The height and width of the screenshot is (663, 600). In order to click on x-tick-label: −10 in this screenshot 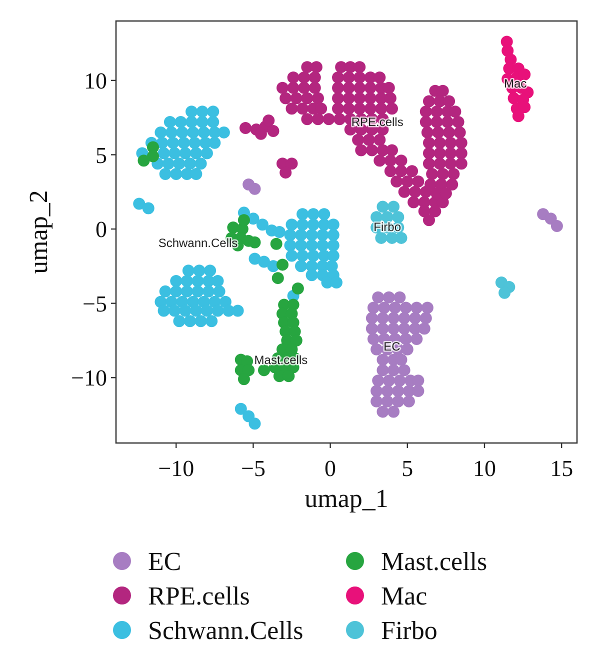, I will do `click(176, 468)`.